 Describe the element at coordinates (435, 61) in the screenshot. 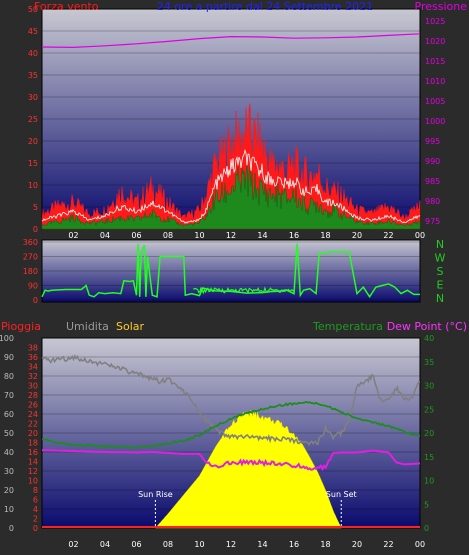

I see `pressure-tick-label: 1015` at that location.